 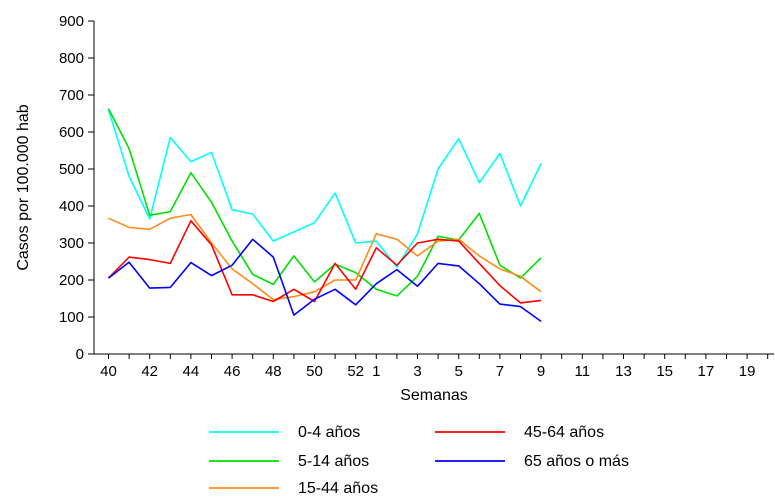 What do you see at coordinates (77, 188) in the screenshot?
I see `y-axis: 0 100 200 300 400 500 600 700 800 900` at bounding box center [77, 188].